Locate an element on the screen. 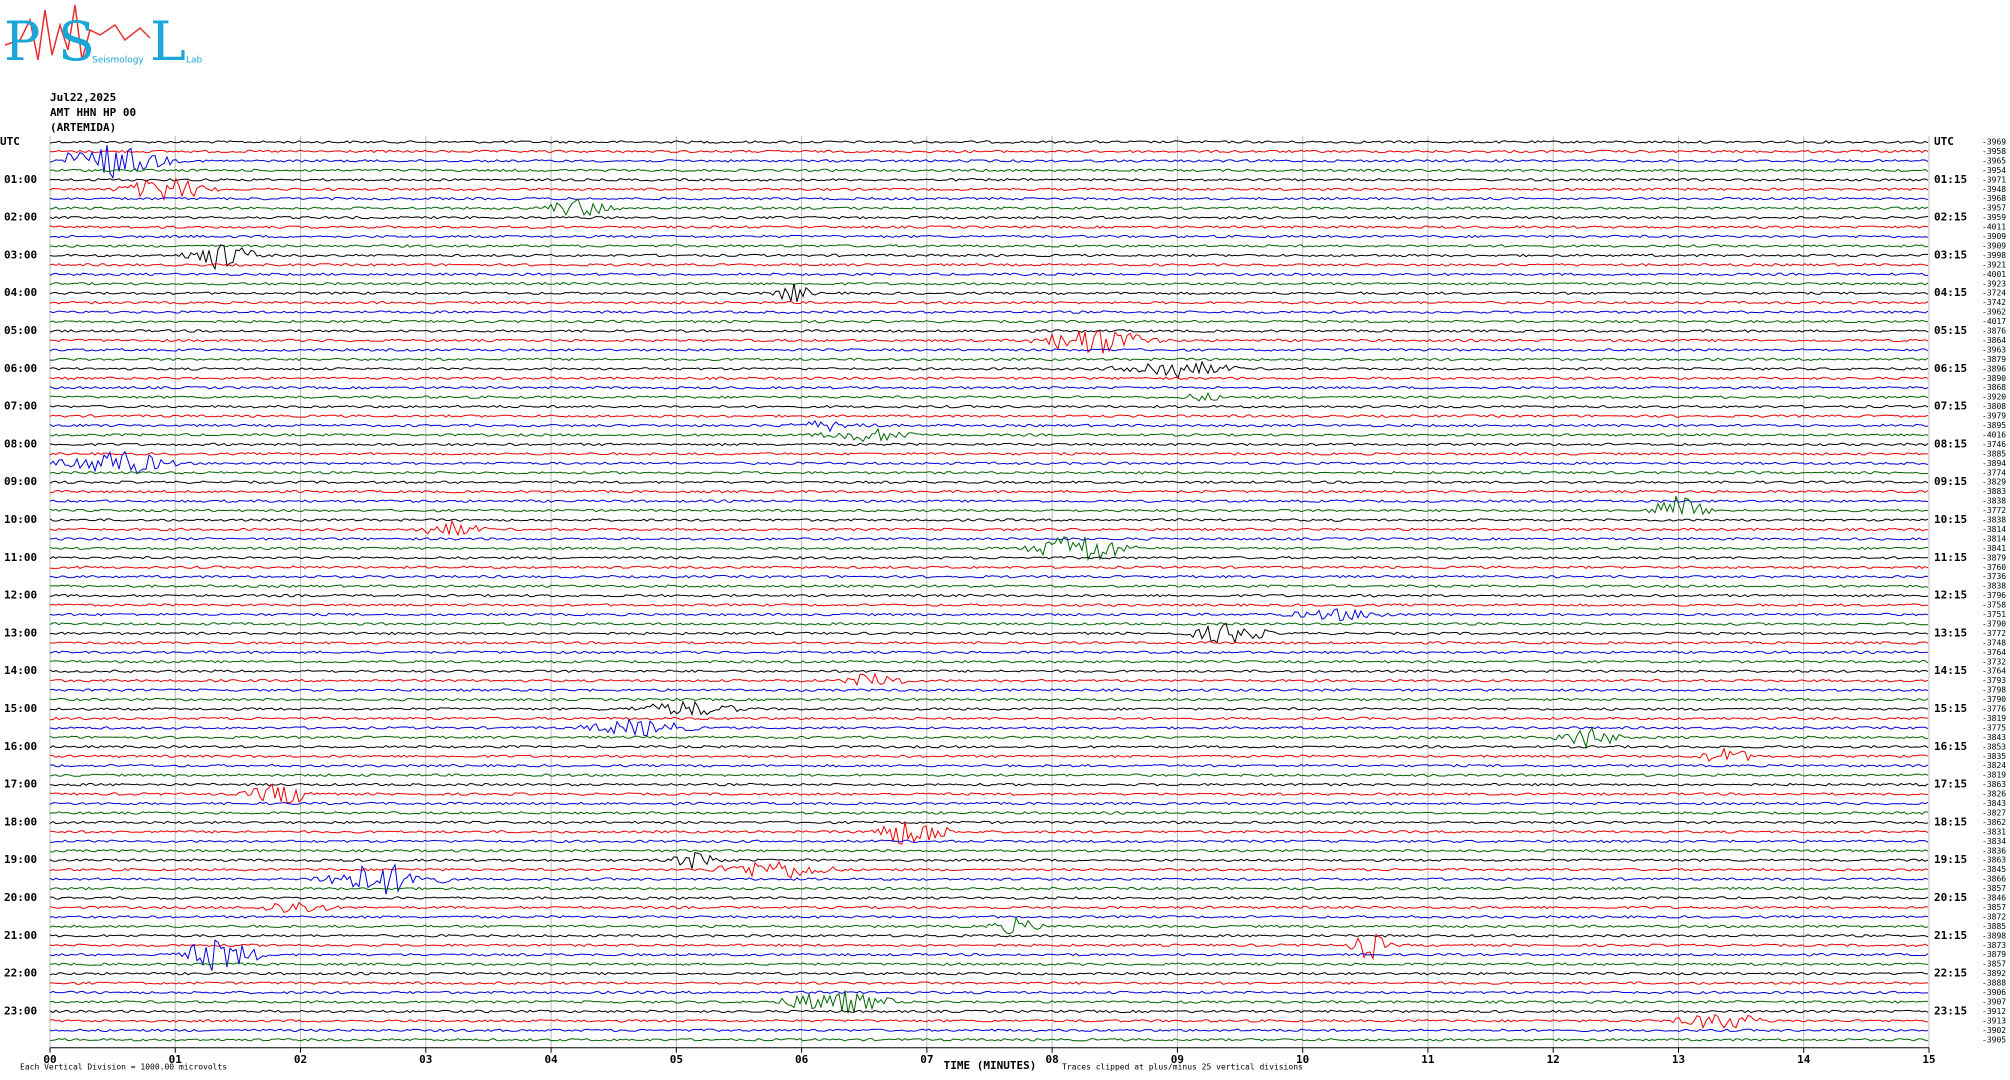 Image resolution: width=2010 pixels, height=1080 pixels. trace-offset: -3862 is located at coordinates (1994, 822).